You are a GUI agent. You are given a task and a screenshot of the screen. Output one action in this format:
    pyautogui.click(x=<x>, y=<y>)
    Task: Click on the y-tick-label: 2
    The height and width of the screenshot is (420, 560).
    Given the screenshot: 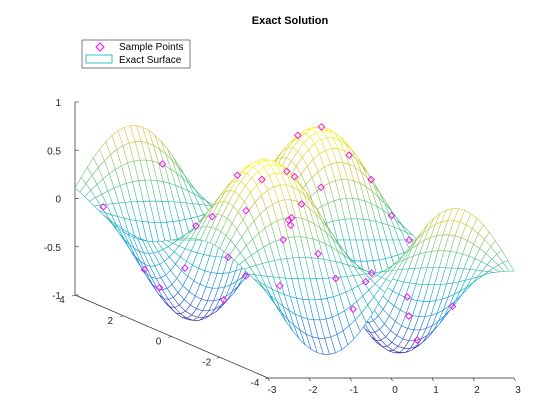 What is the action you would take?
    pyautogui.click(x=110, y=321)
    